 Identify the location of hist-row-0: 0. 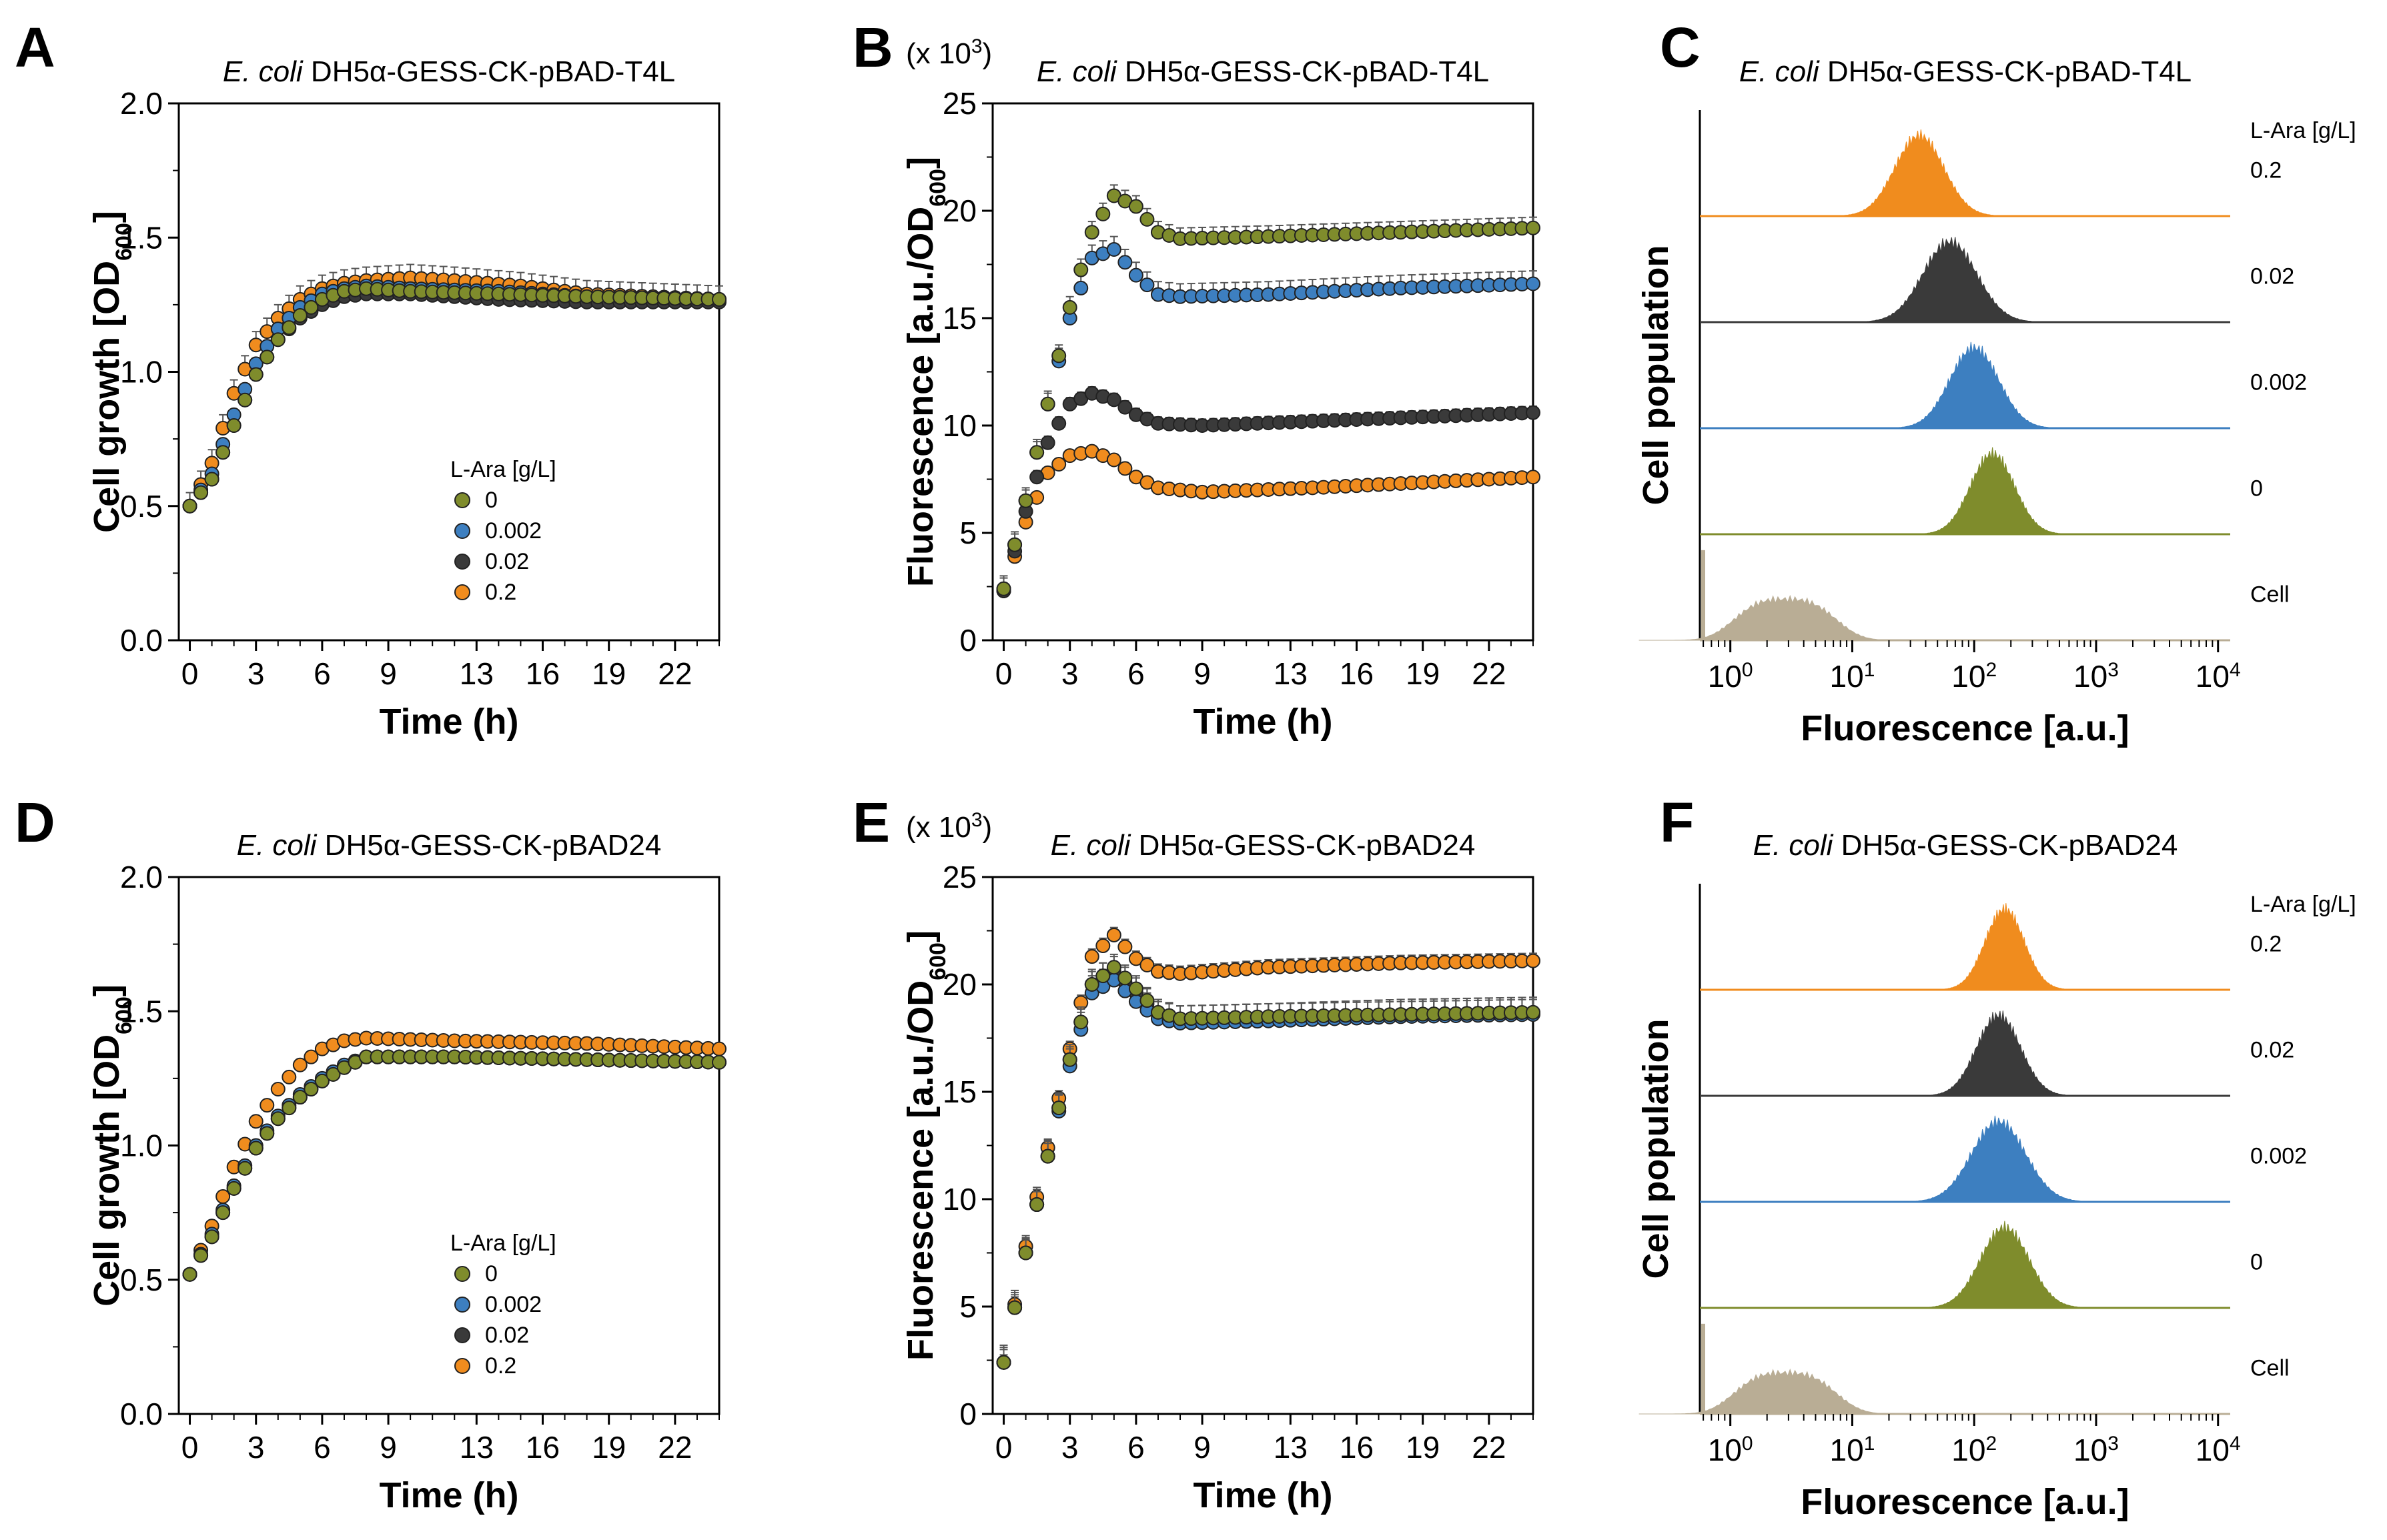
(1981, 491).